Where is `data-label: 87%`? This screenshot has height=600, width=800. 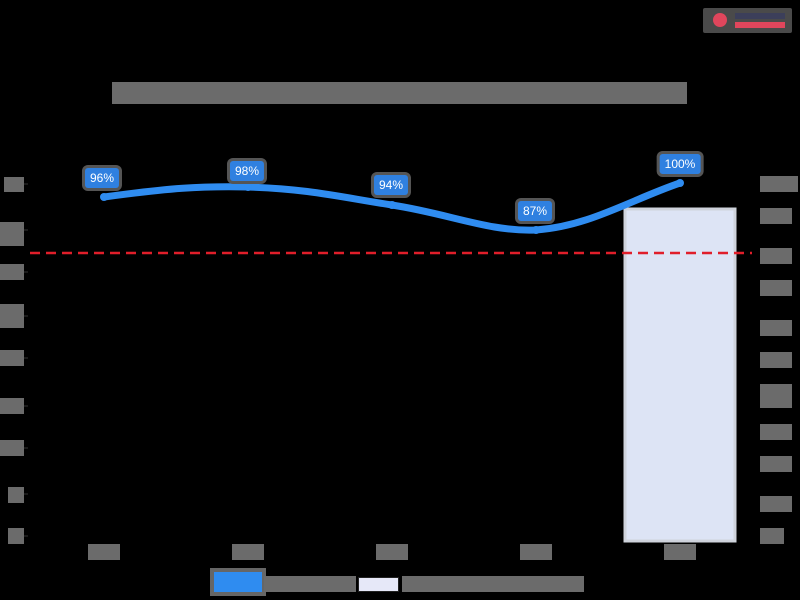
data-label: 87% is located at coordinates (535, 211).